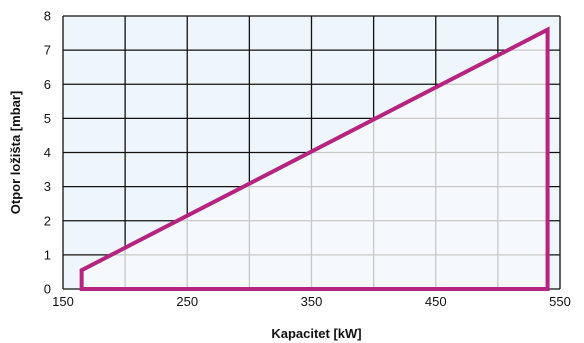 The width and height of the screenshot is (584, 343). What do you see at coordinates (47, 220) in the screenshot?
I see `y-tick-label: 2` at bounding box center [47, 220].